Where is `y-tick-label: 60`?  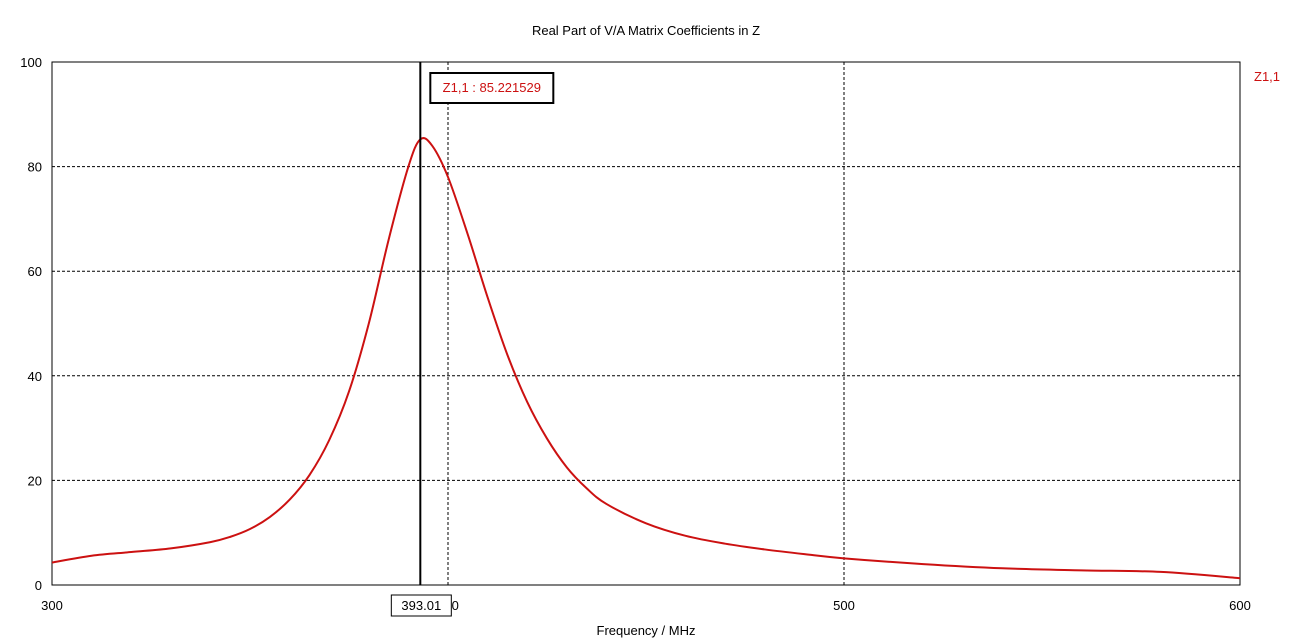 y-tick-label: 60 is located at coordinates (35, 271).